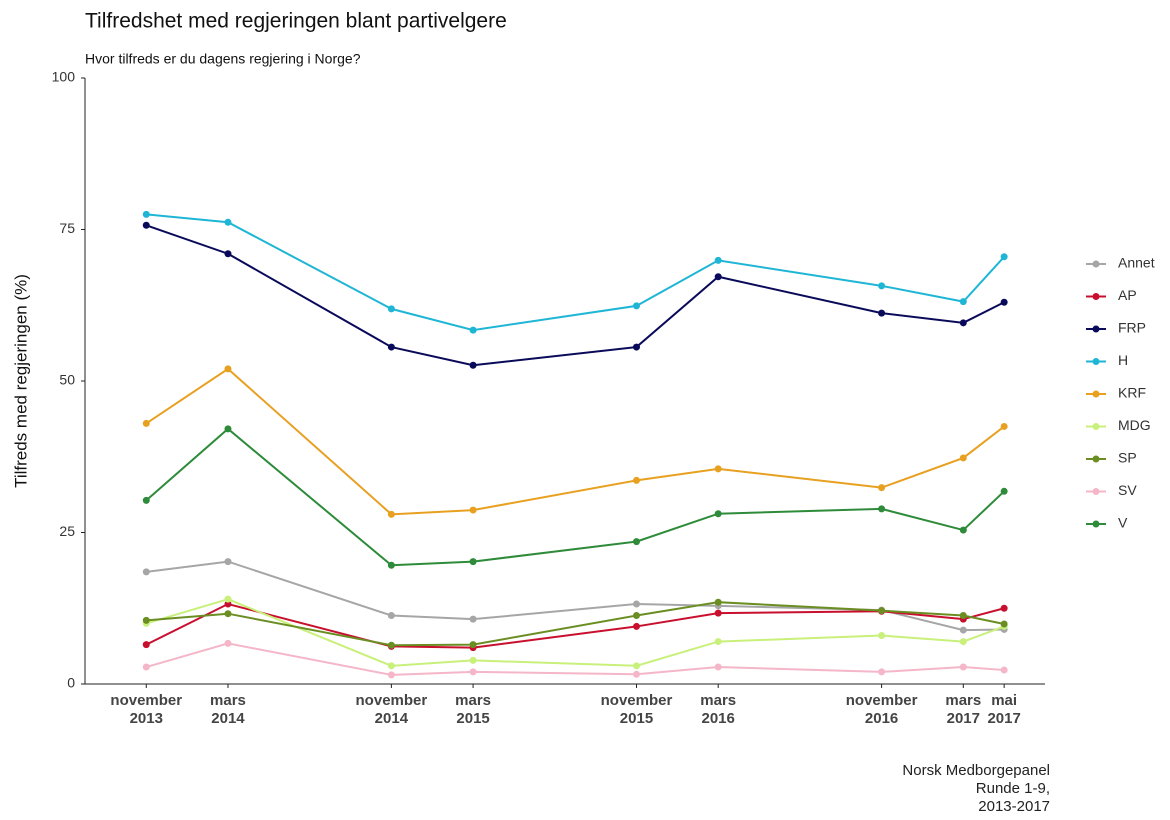 This screenshot has width=1170, height=820. I want to click on y-tick-label: 75, so click(67, 228).